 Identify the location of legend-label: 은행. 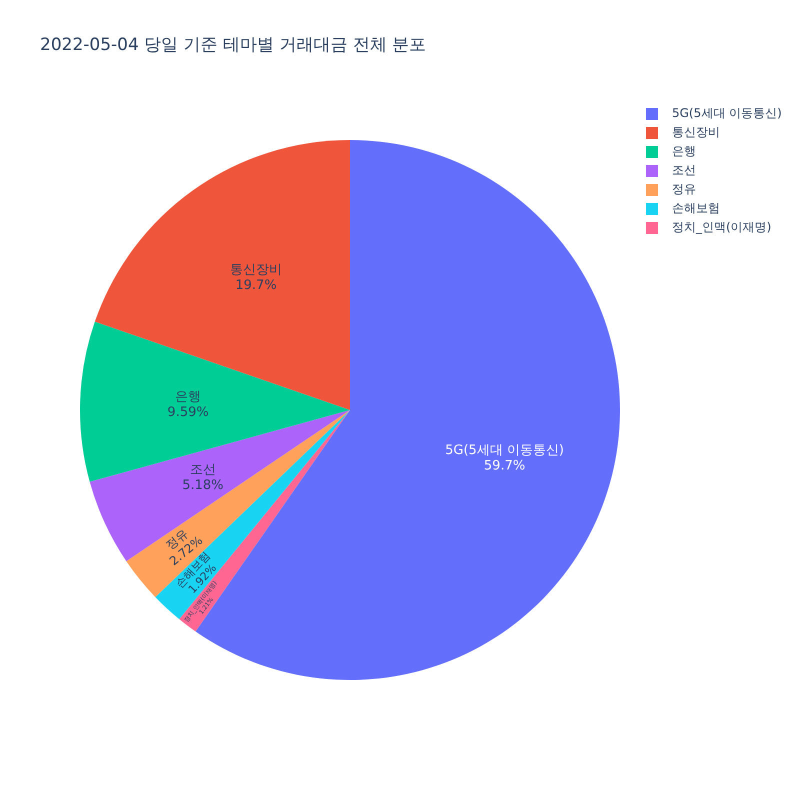
(684, 151).